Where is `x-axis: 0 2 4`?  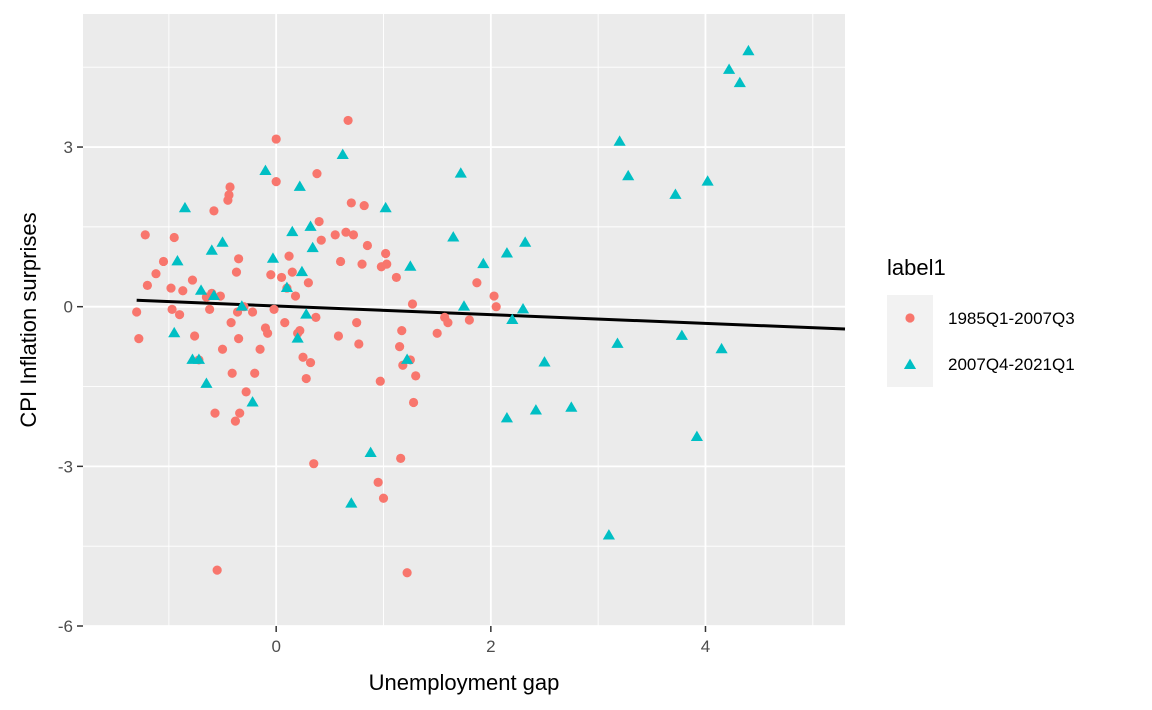 x-axis: 0 2 4 is located at coordinates (490, 641).